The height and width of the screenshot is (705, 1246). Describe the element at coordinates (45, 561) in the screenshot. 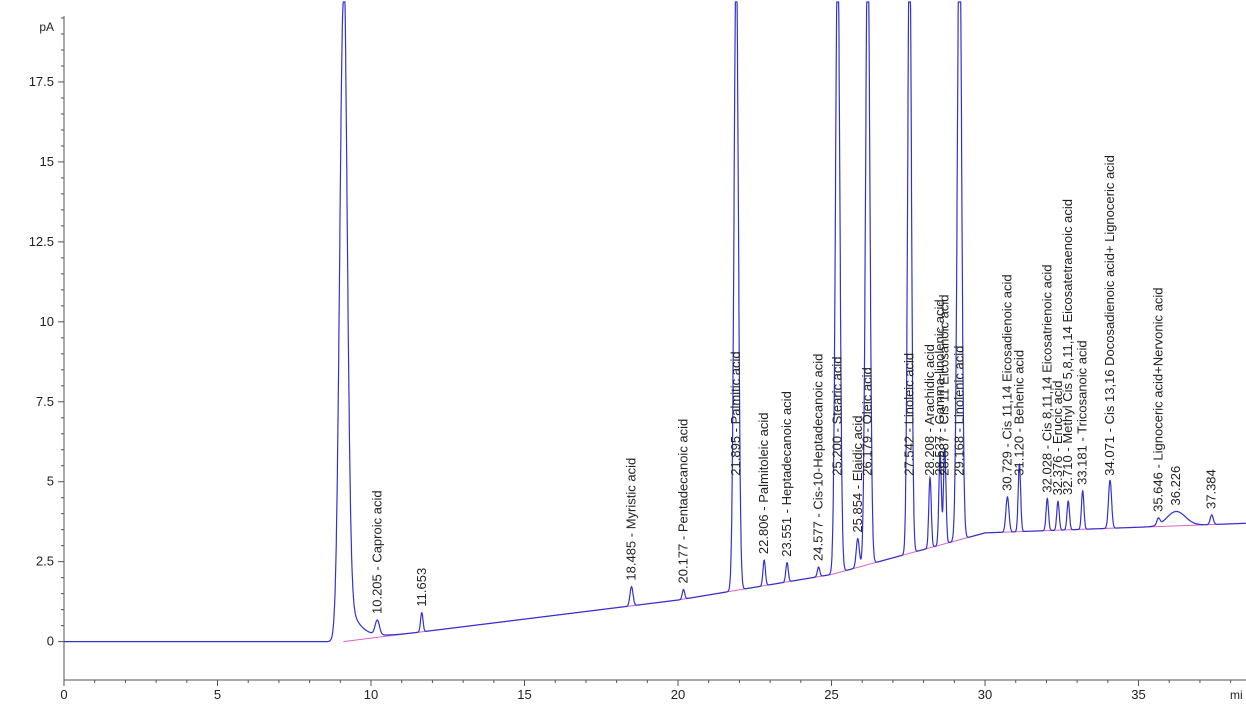

I see `y-tick-label: 2.5` at that location.